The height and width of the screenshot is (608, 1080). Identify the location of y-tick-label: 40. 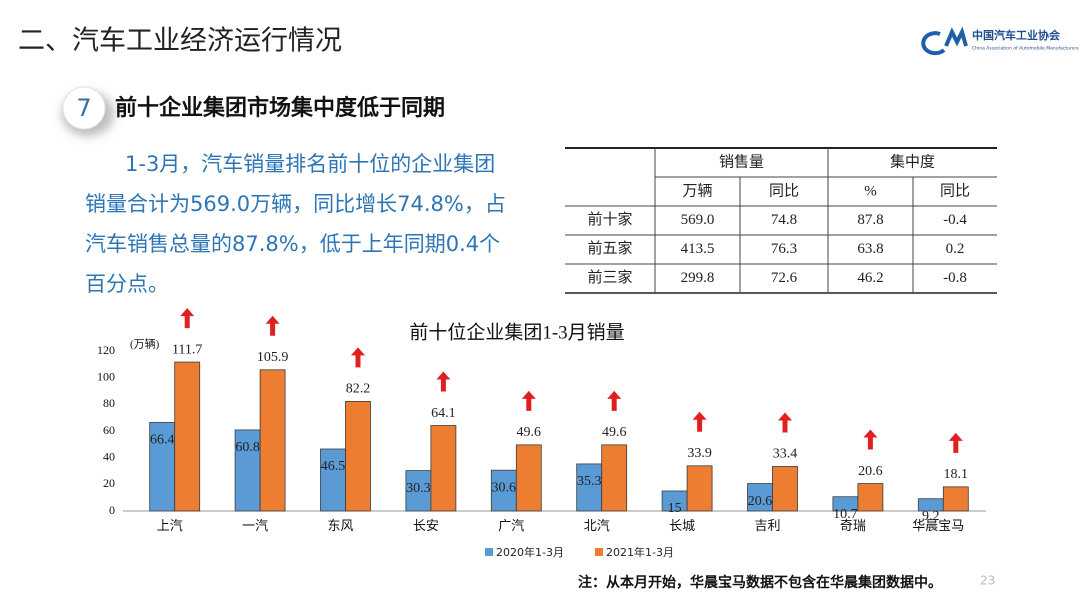
(109, 456).